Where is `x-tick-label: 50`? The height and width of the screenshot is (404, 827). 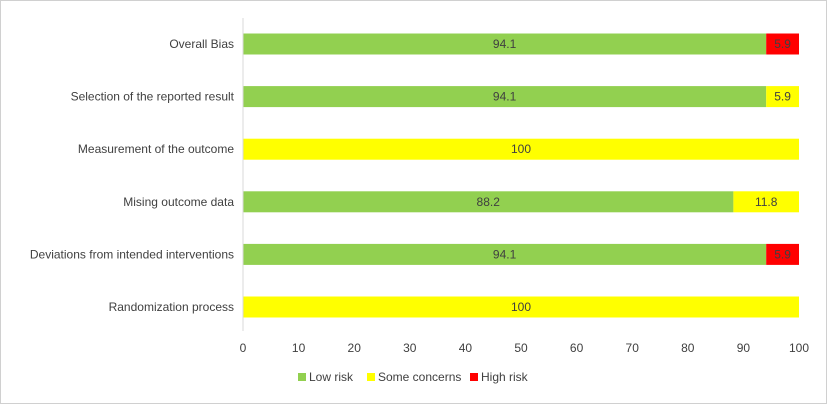 x-tick-label: 50 is located at coordinates (521, 348).